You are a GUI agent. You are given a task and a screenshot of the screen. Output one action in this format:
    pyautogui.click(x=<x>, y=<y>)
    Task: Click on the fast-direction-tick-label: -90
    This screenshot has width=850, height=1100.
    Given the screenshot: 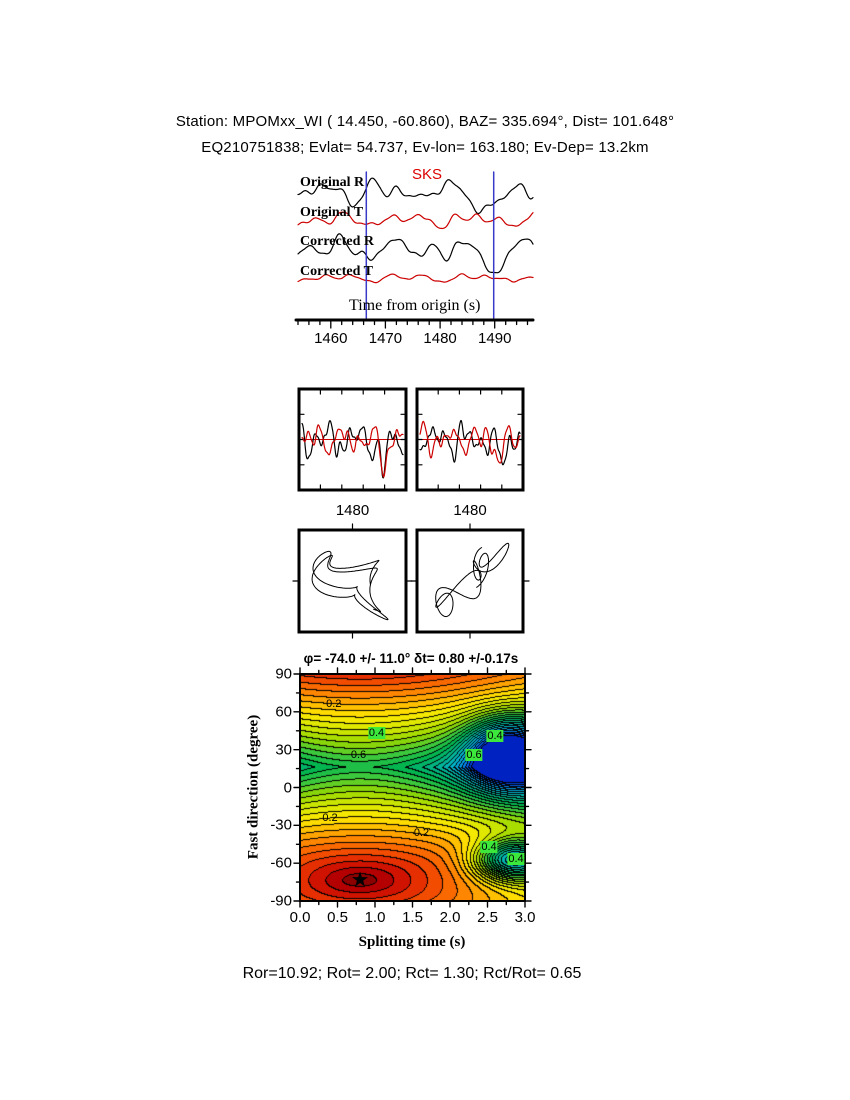 What is the action you would take?
    pyautogui.click(x=281, y=901)
    